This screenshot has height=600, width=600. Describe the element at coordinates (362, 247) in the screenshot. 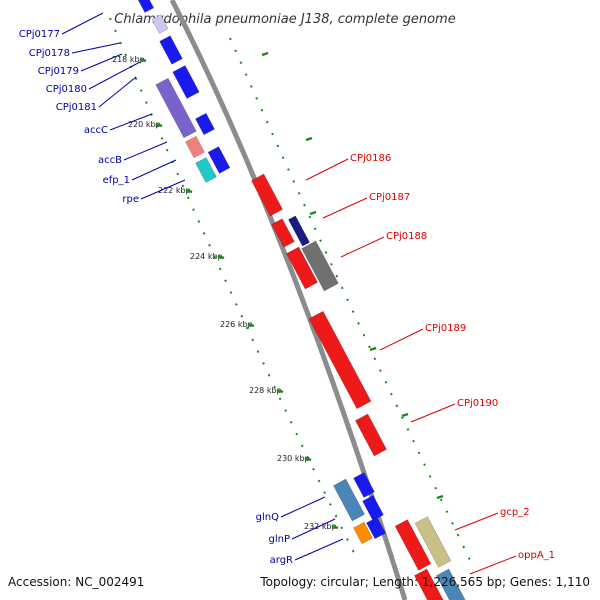

I see `reverse-gene-leader-cpj0188` at that location.